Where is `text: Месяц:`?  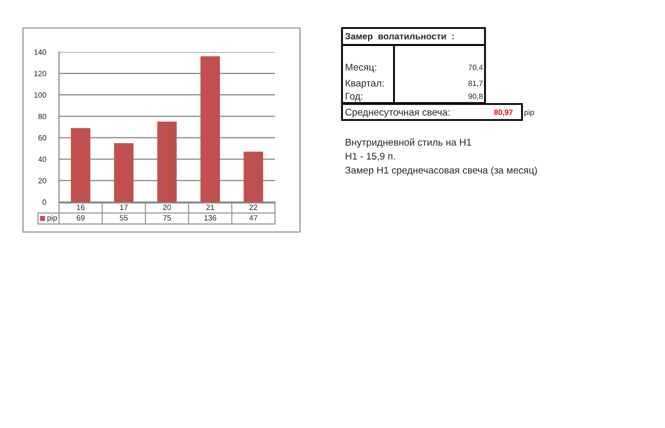 text: Месяц: is located at coordinates (361, 68).